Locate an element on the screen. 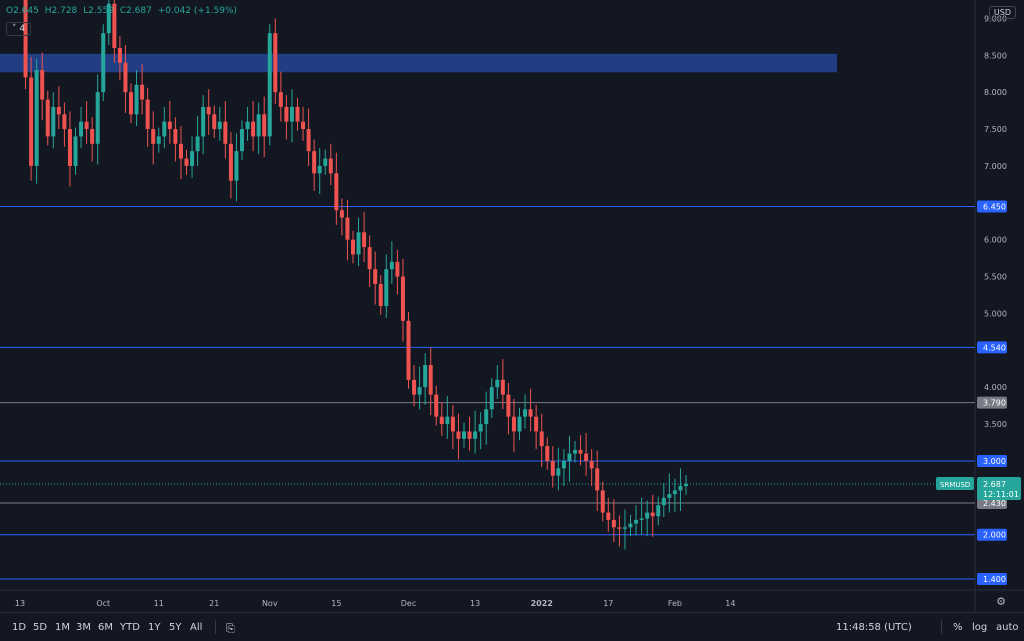 This screenshot has height=641, width=1024. range-3m-button: 3M is located at coordinates (83, 627).